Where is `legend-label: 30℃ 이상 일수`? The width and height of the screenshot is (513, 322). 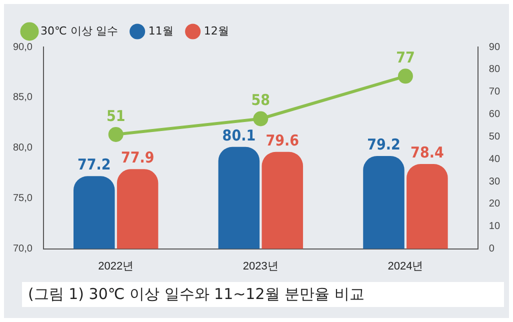 legend-label: 30℃ 이상 일수 is located at coordinates (79, 31).